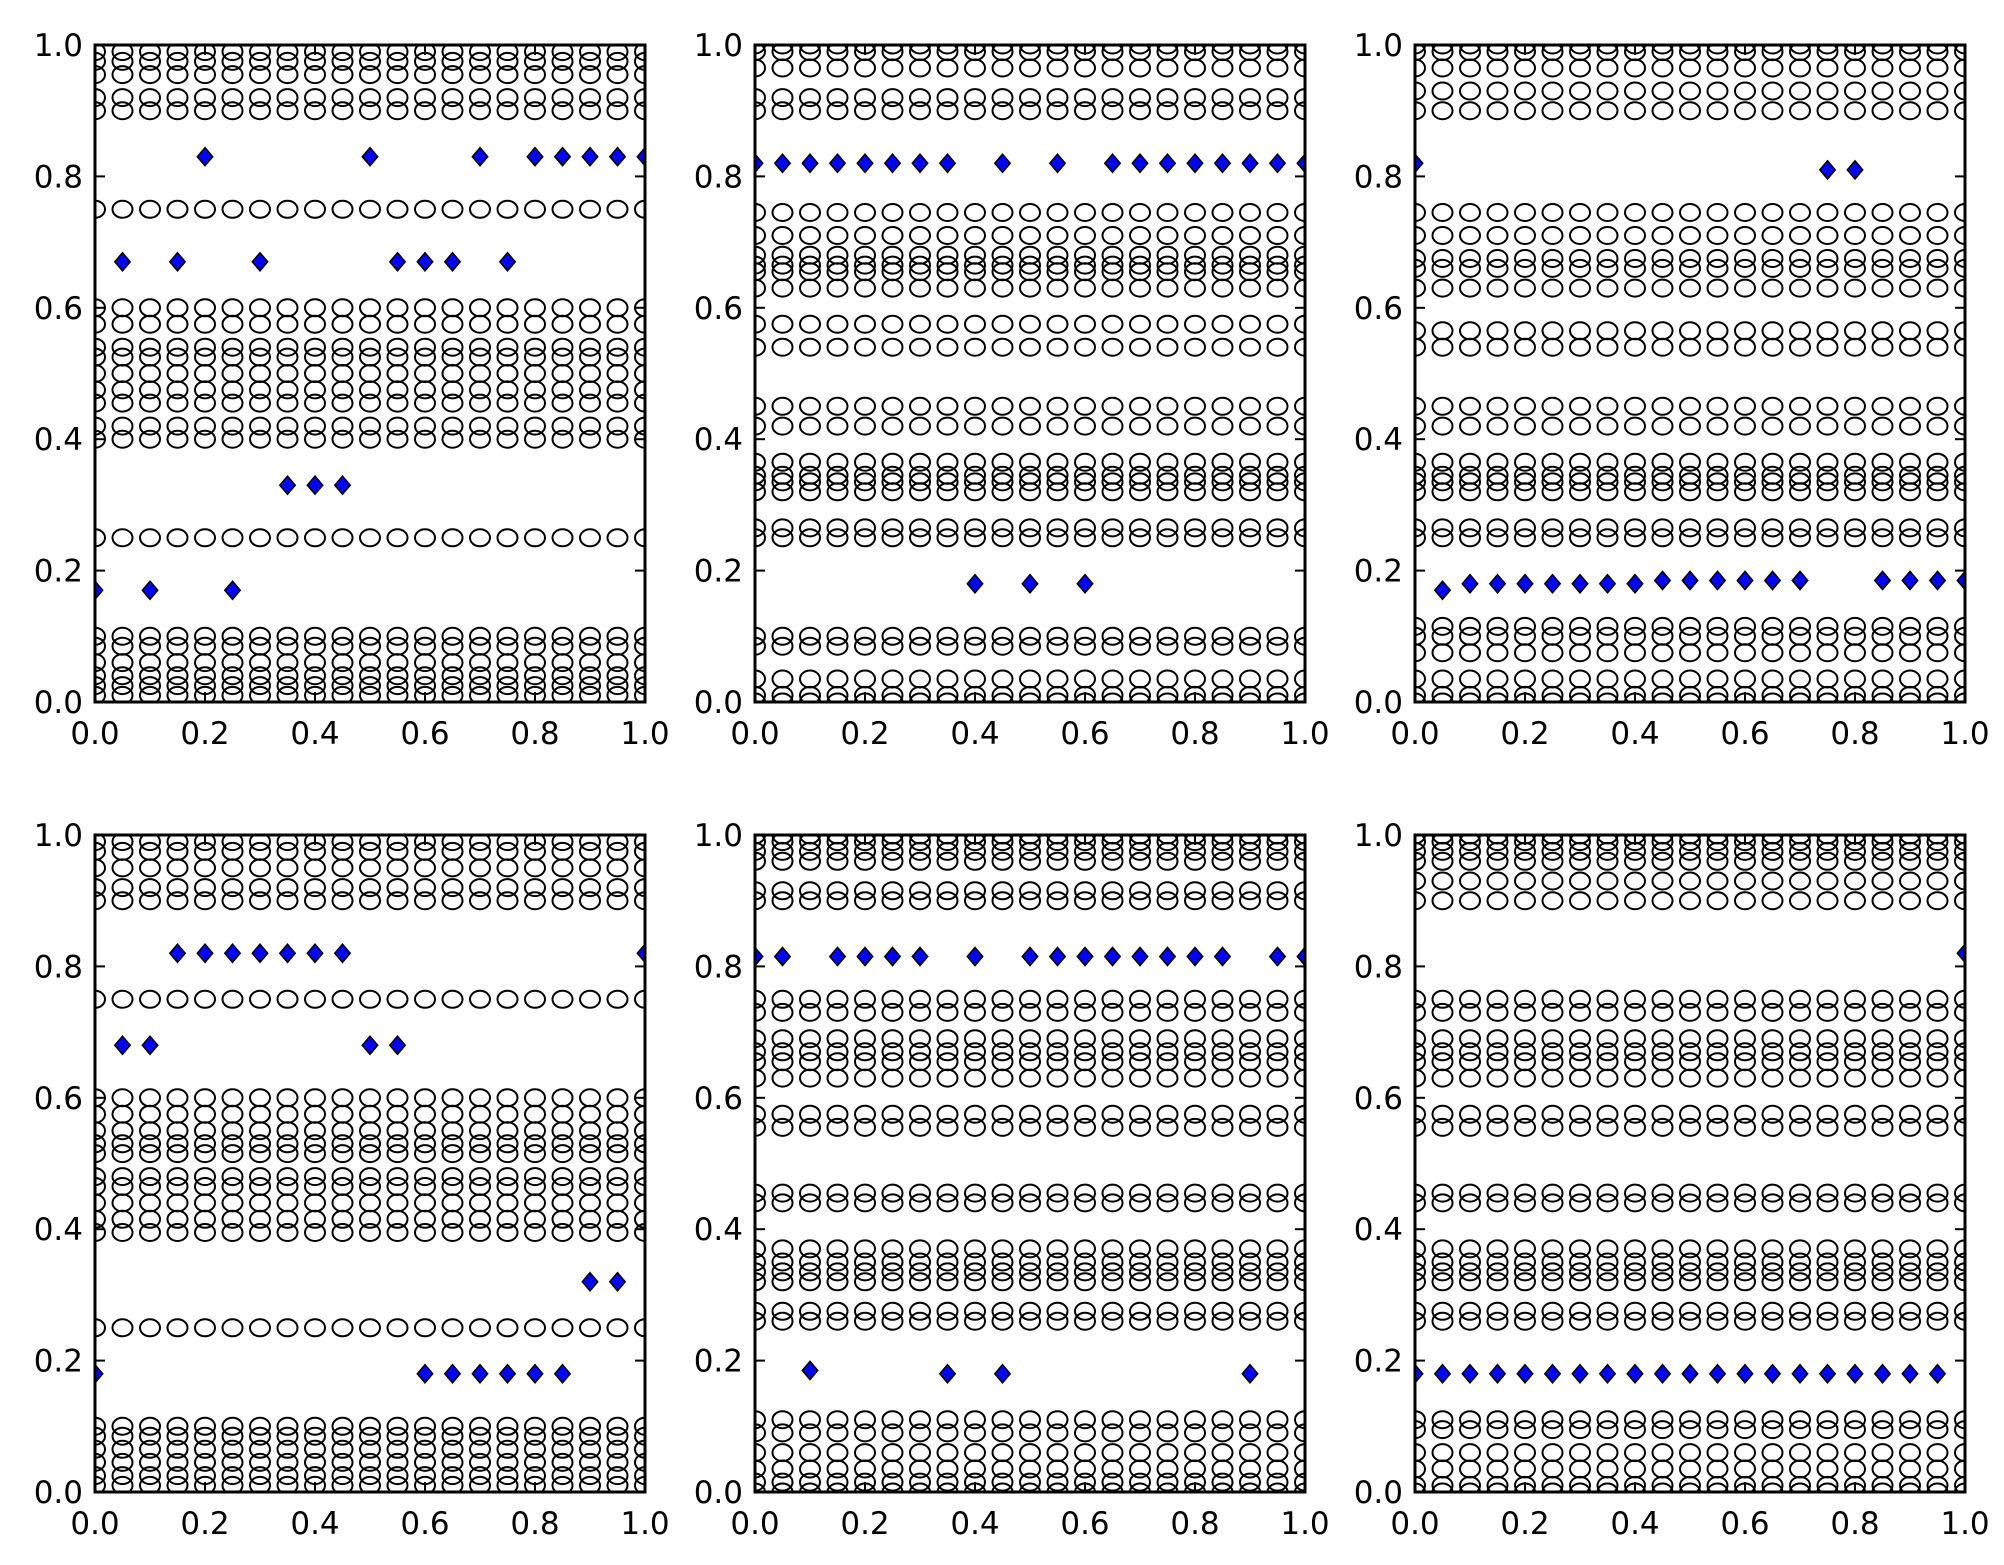 The height and width of the screenshot is (1565, 2004). Describe the element at coordinates (204, 734) in the screenshot. I see `x-tick-label: 0.2` at that location.